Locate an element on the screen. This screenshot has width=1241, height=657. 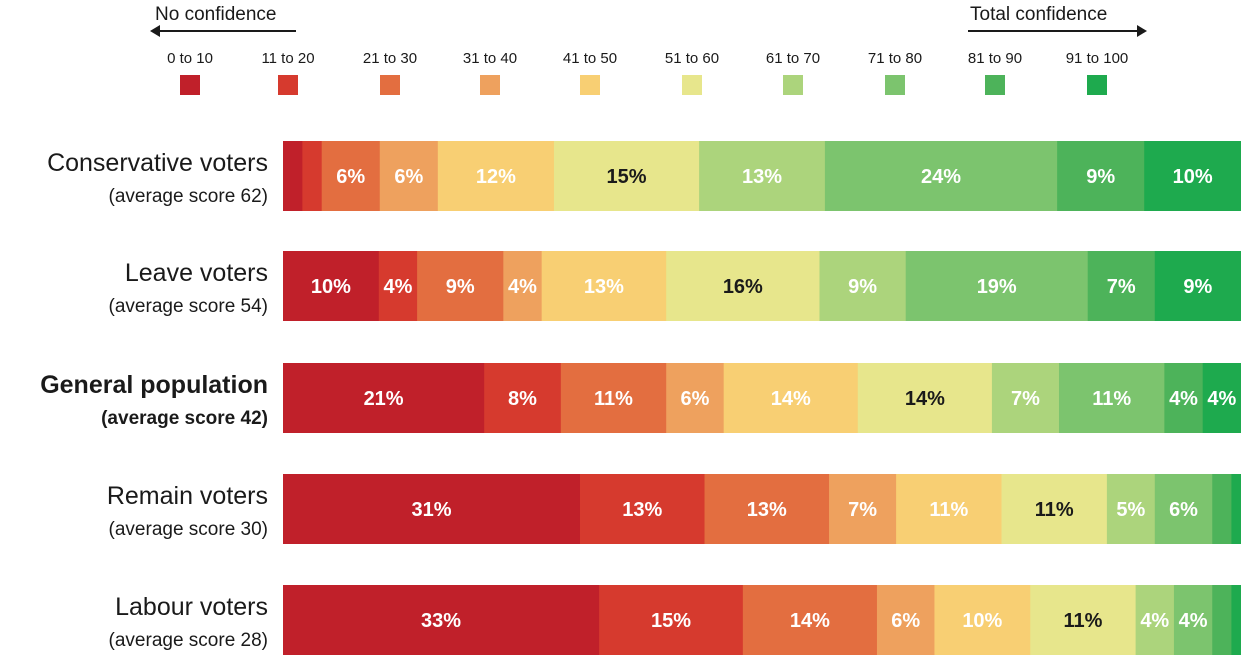
segment-label: 16% is located at coordinates (743, 287).